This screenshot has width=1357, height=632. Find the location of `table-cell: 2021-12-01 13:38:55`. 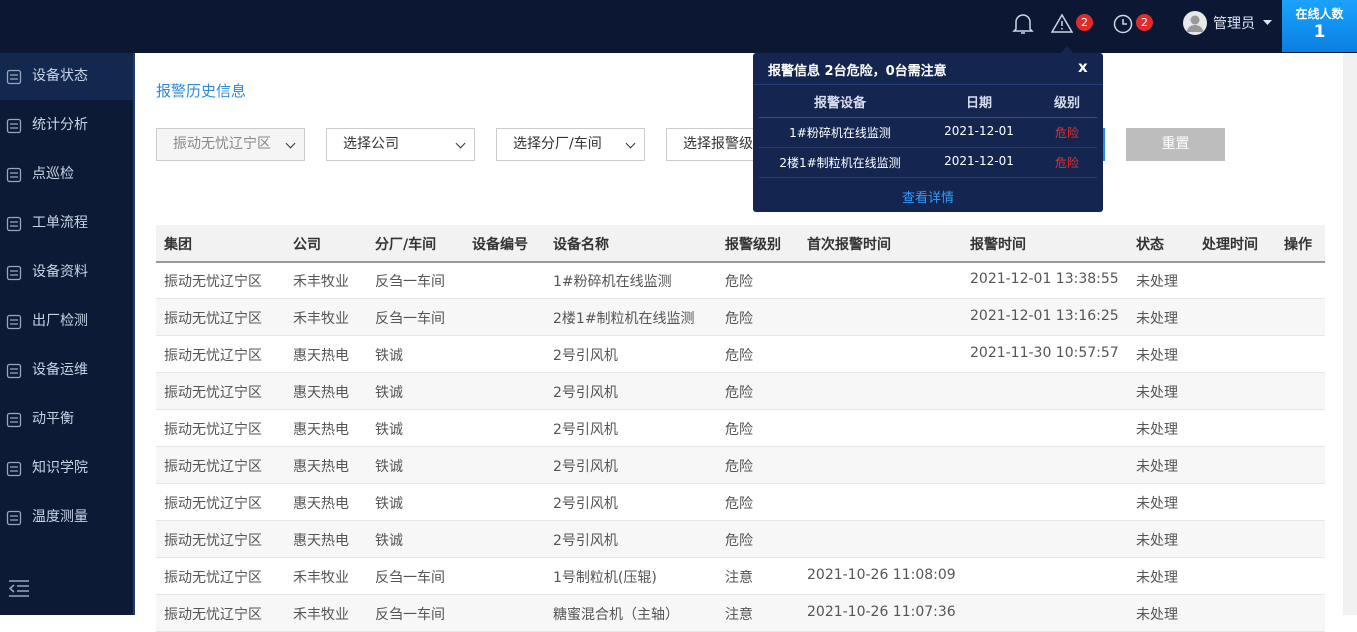

table-cell: 2021-12-01 13:38:55 is located at coordinates (1044, 279).